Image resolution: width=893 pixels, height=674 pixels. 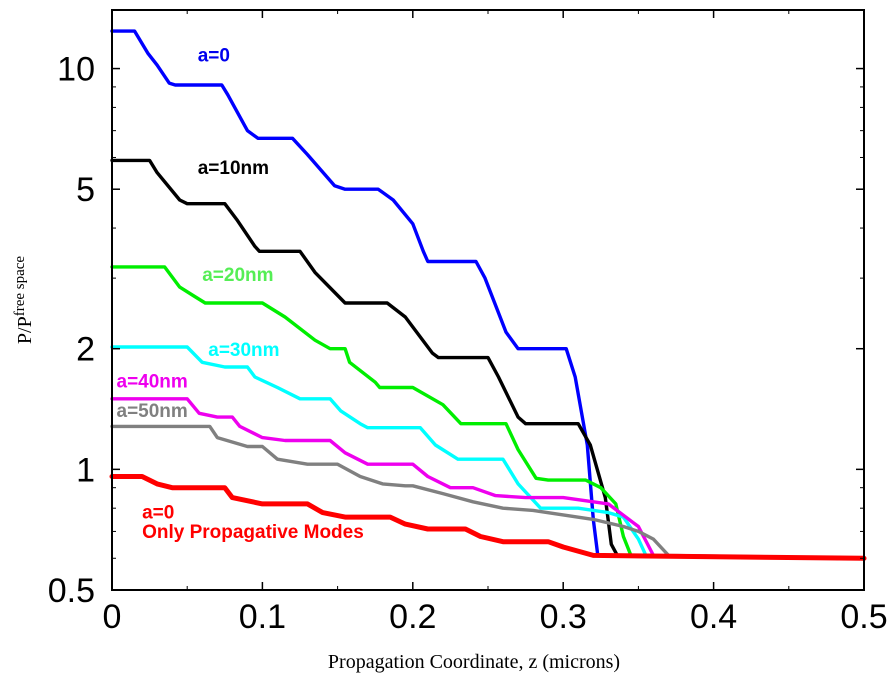 What do you see at coordinates (112, 617) in the screenshot?
I see `x-tick-label-0: 0` at bounding box center [112, 617].